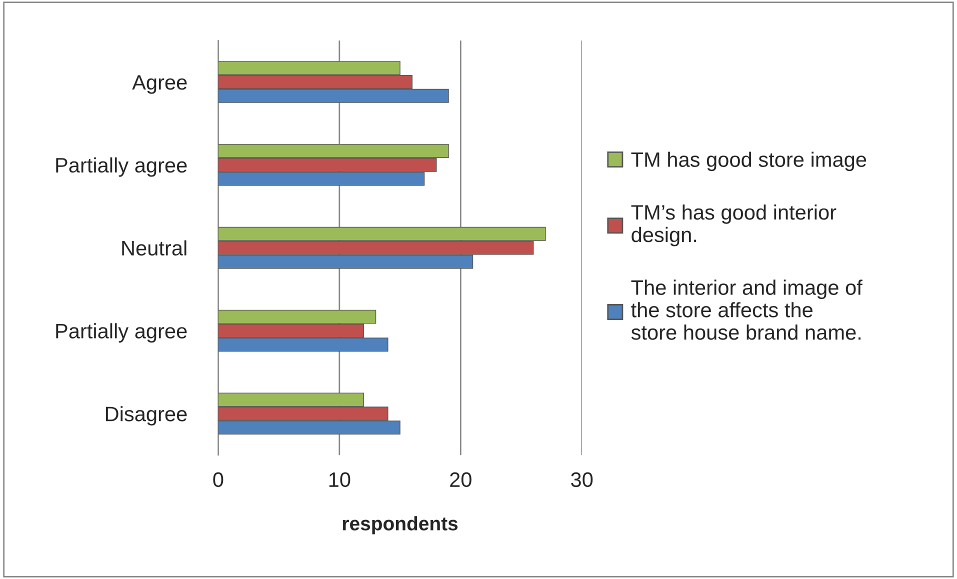 The height and width of the screenshot is (579, 957). What do you see at coordinates (461, 480) in the screenshot?
I see `x-tick-label: 20` at bounding box center [461, 480].